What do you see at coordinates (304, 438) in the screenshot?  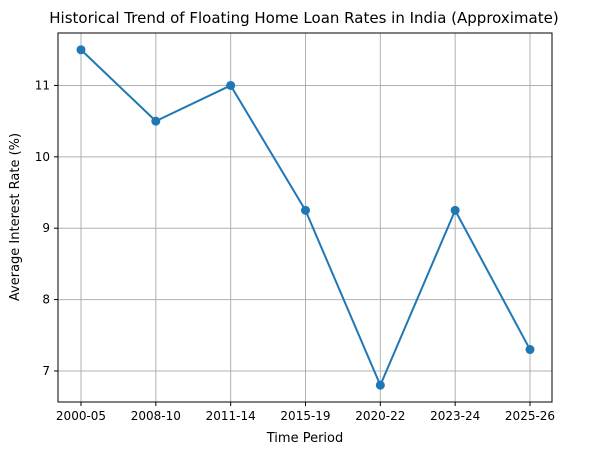 I see `x-axis-label: Time Period` at bounding box center [304, 438].